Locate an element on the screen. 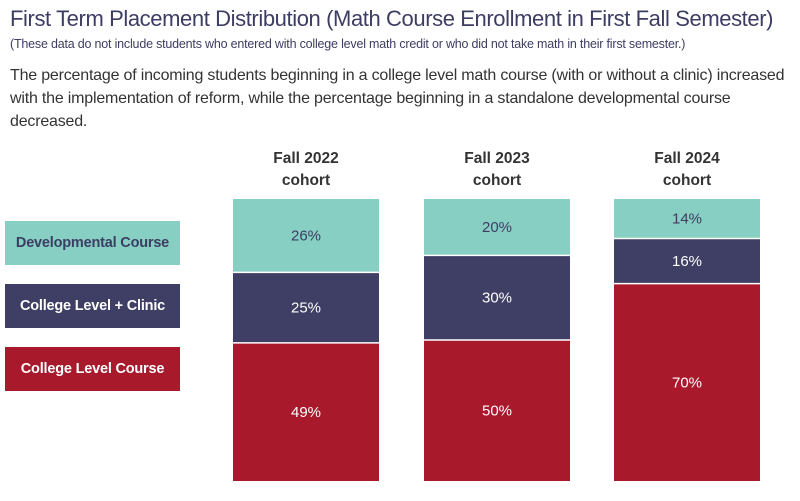 This screenshot has width=800, height=501. data-label: 50% is located at coordinates (497, 411).